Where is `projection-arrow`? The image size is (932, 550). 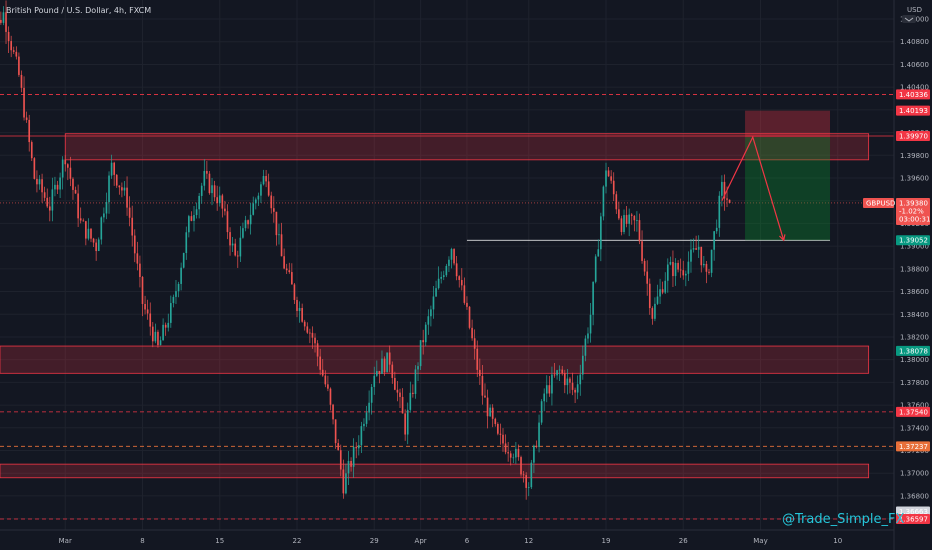 projection-arrow is located at coordinates (753, 188).